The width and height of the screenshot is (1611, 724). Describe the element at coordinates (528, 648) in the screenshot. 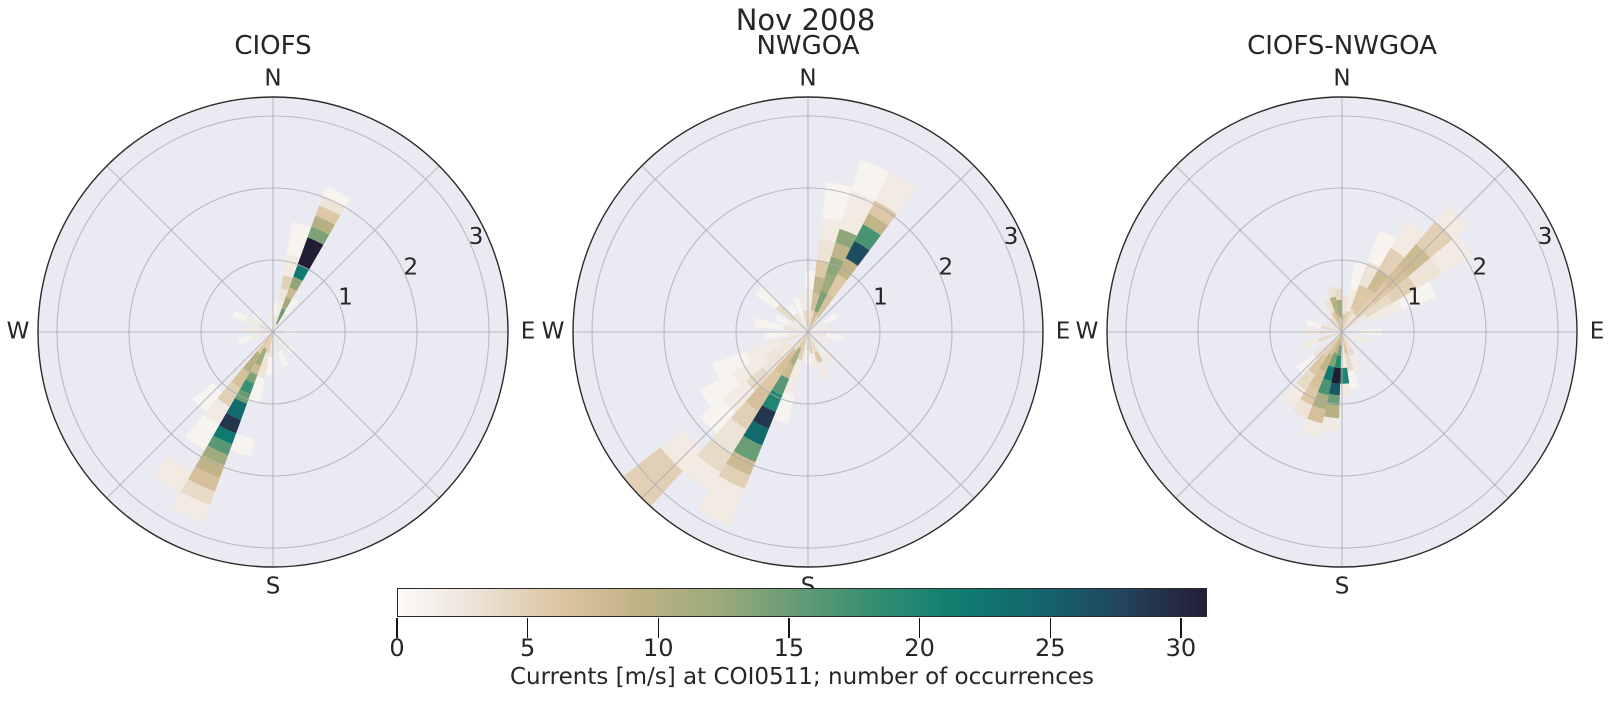

I see `colorbar-tick-label: 5` at that location.